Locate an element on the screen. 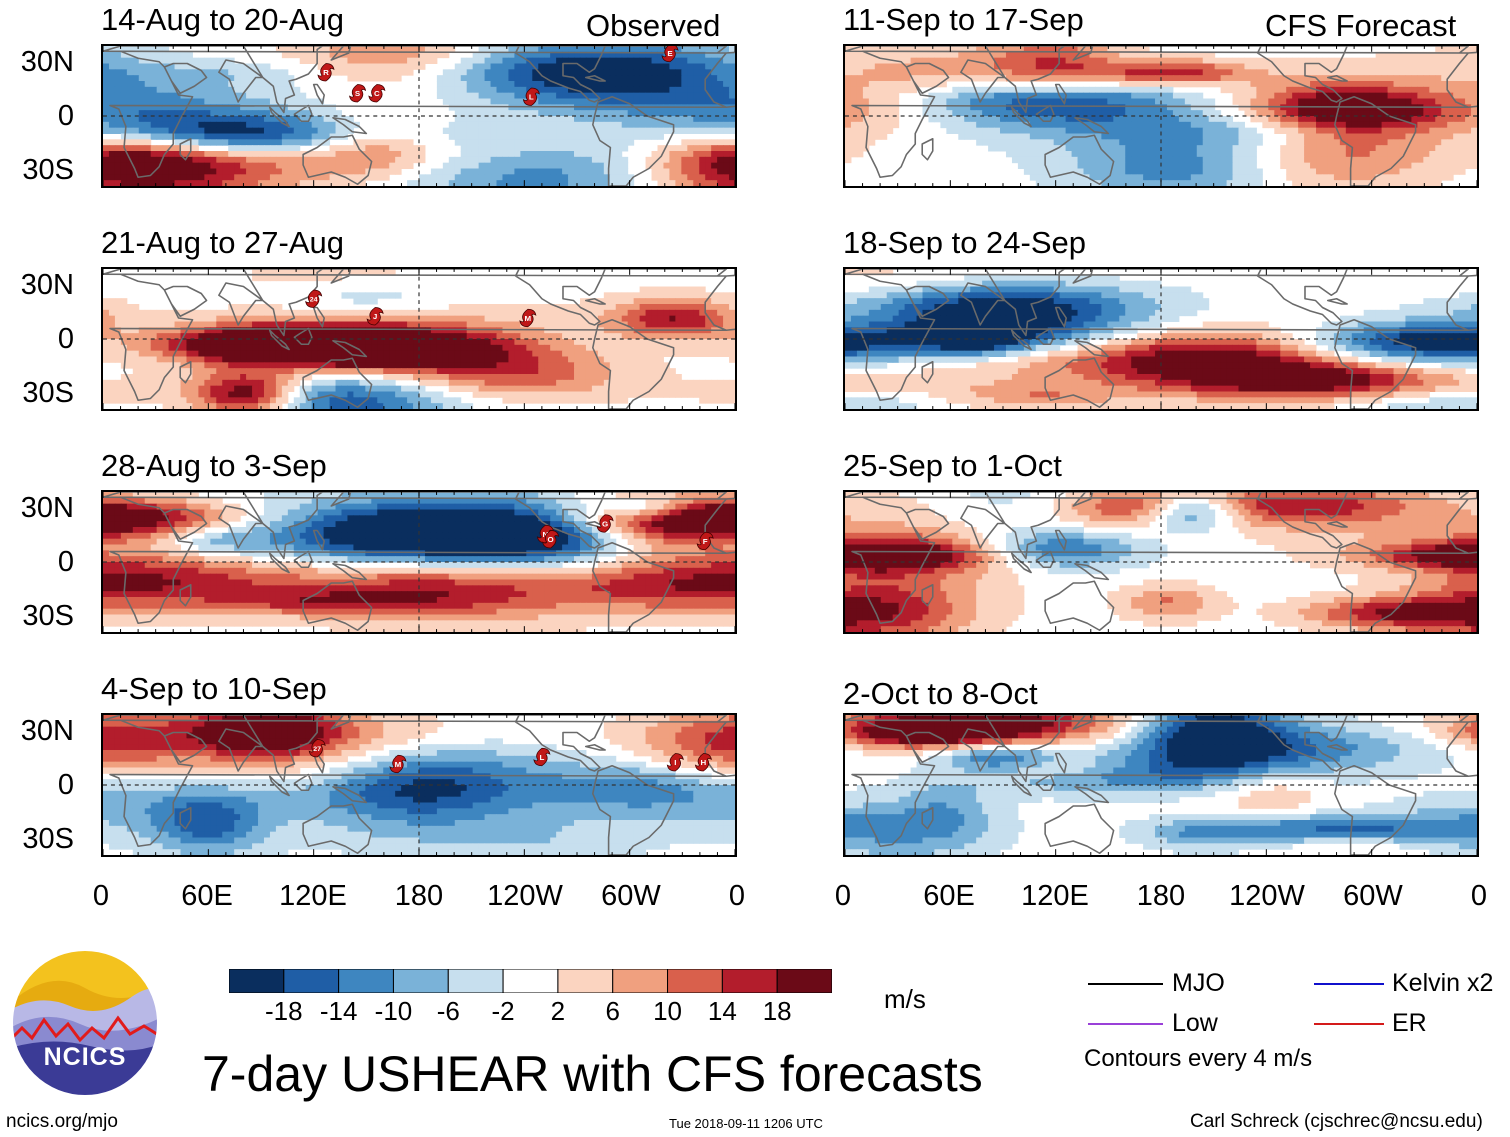 This screenshot has height=1137, width=1510. shear-field-p8 is located at coordinates (1161, 785).